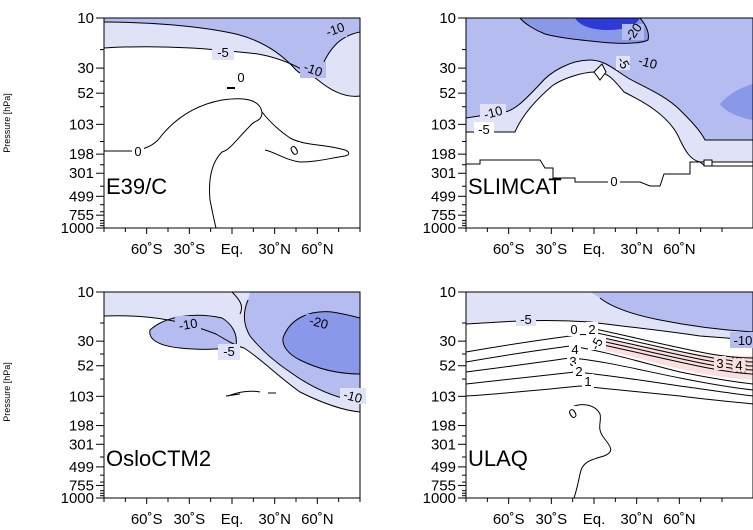  Describe the element at coordinates (305, 137) in the screenshot. I see `e39c-line-0-right` at that location.